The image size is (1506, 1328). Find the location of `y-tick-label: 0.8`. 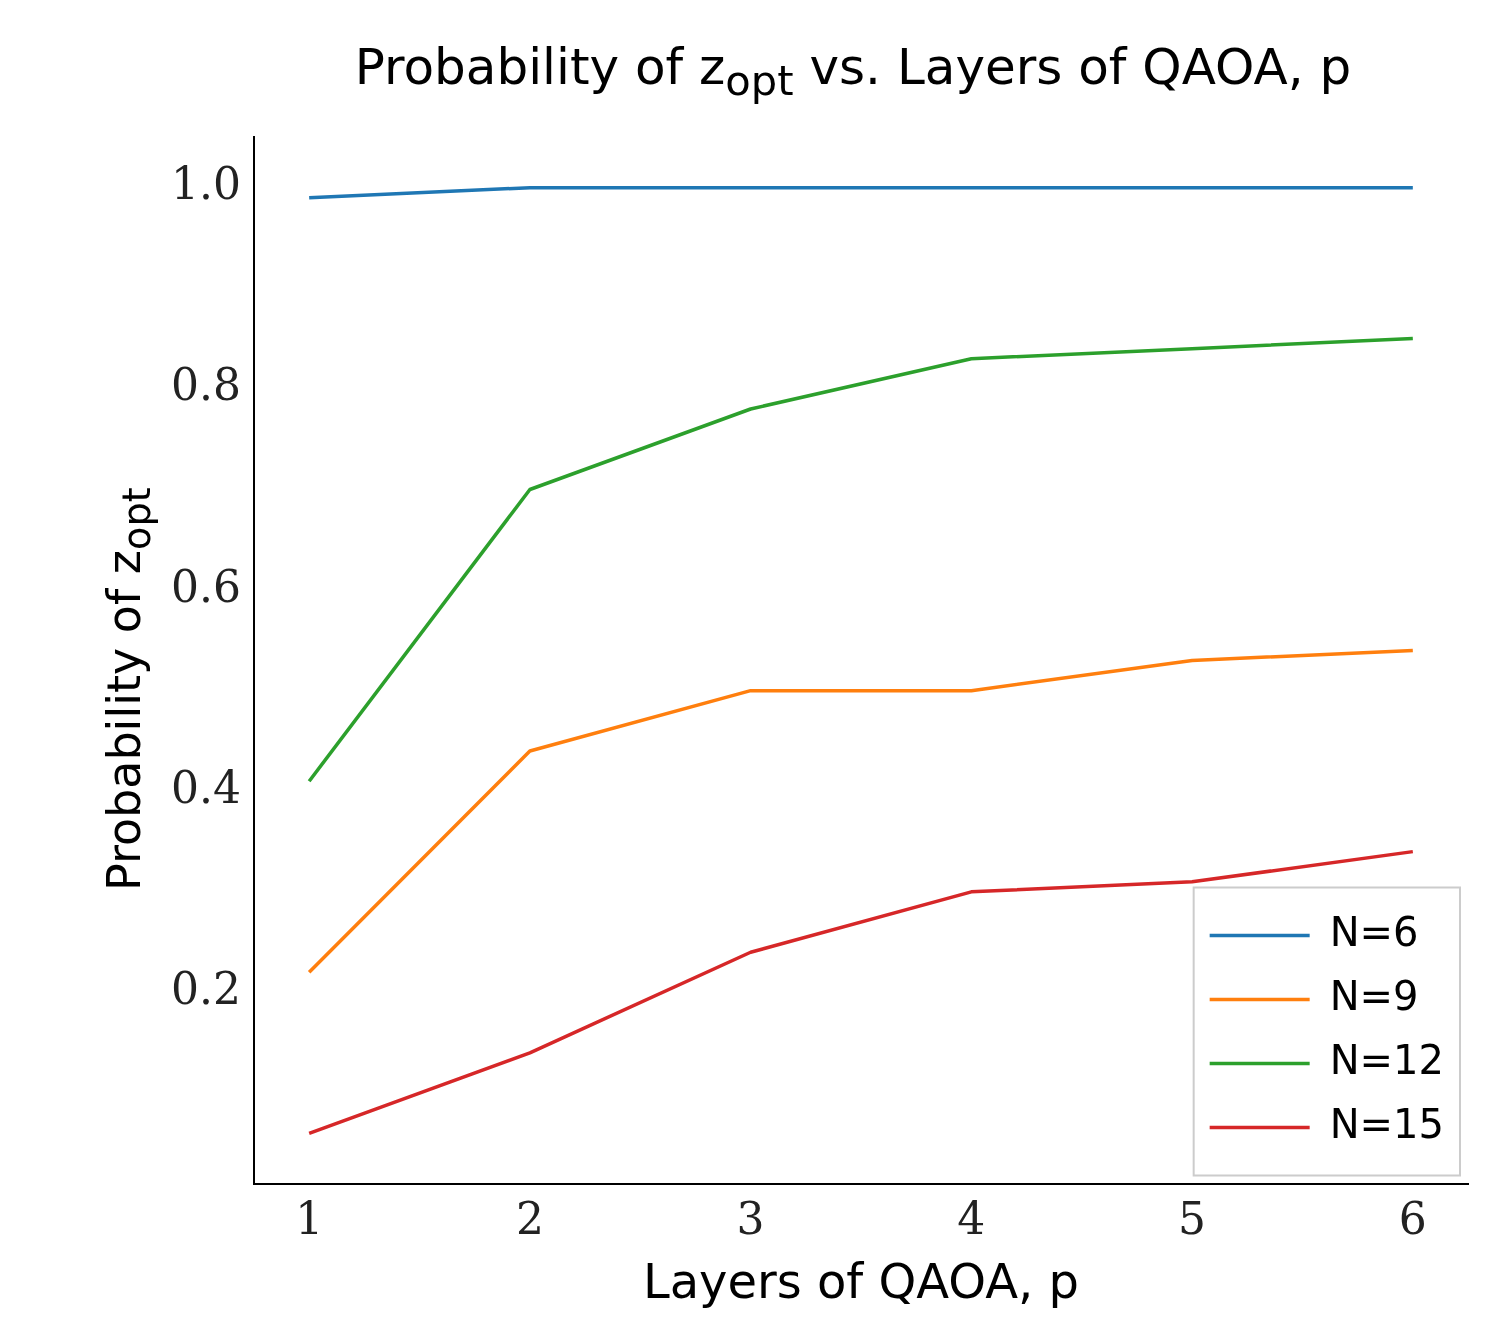

y-tick-label: 0.8 is located at coordinates (205, 385).